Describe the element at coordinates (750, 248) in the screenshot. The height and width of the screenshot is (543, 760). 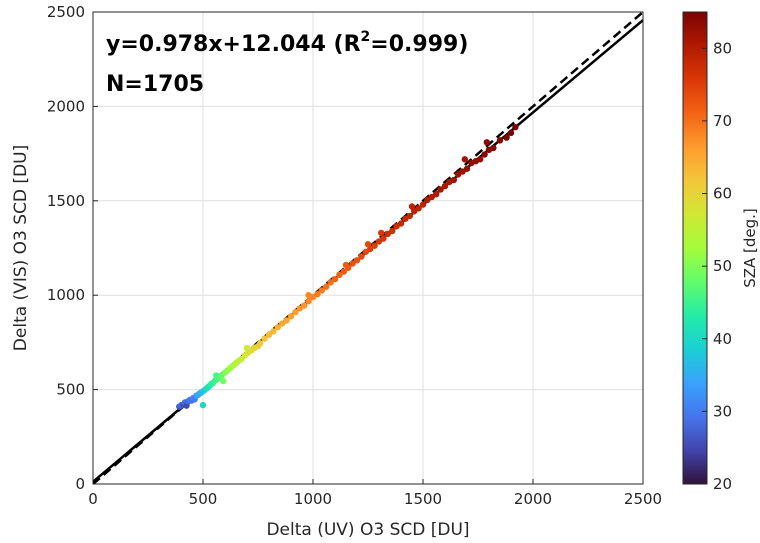
I see `colorbar-label: SZA [deg.]` at that location.